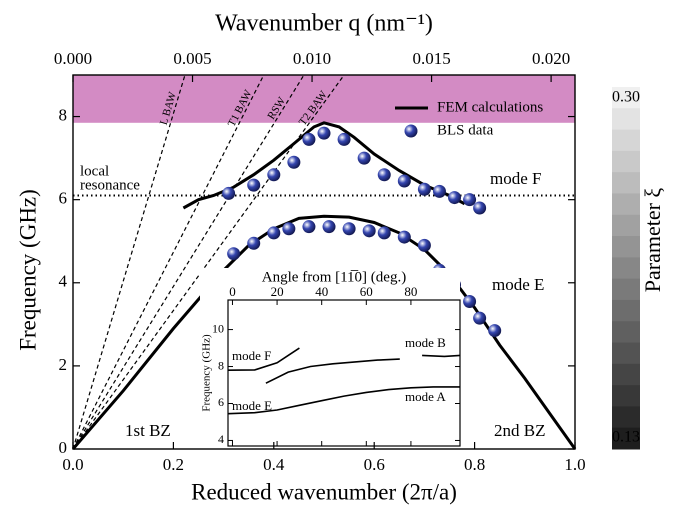 The image size is (673, 511). What do you see at coordinates (574, 464) in the screenshot?
I see `x-tick-label: 1.0` at bounding box center [574, 464].